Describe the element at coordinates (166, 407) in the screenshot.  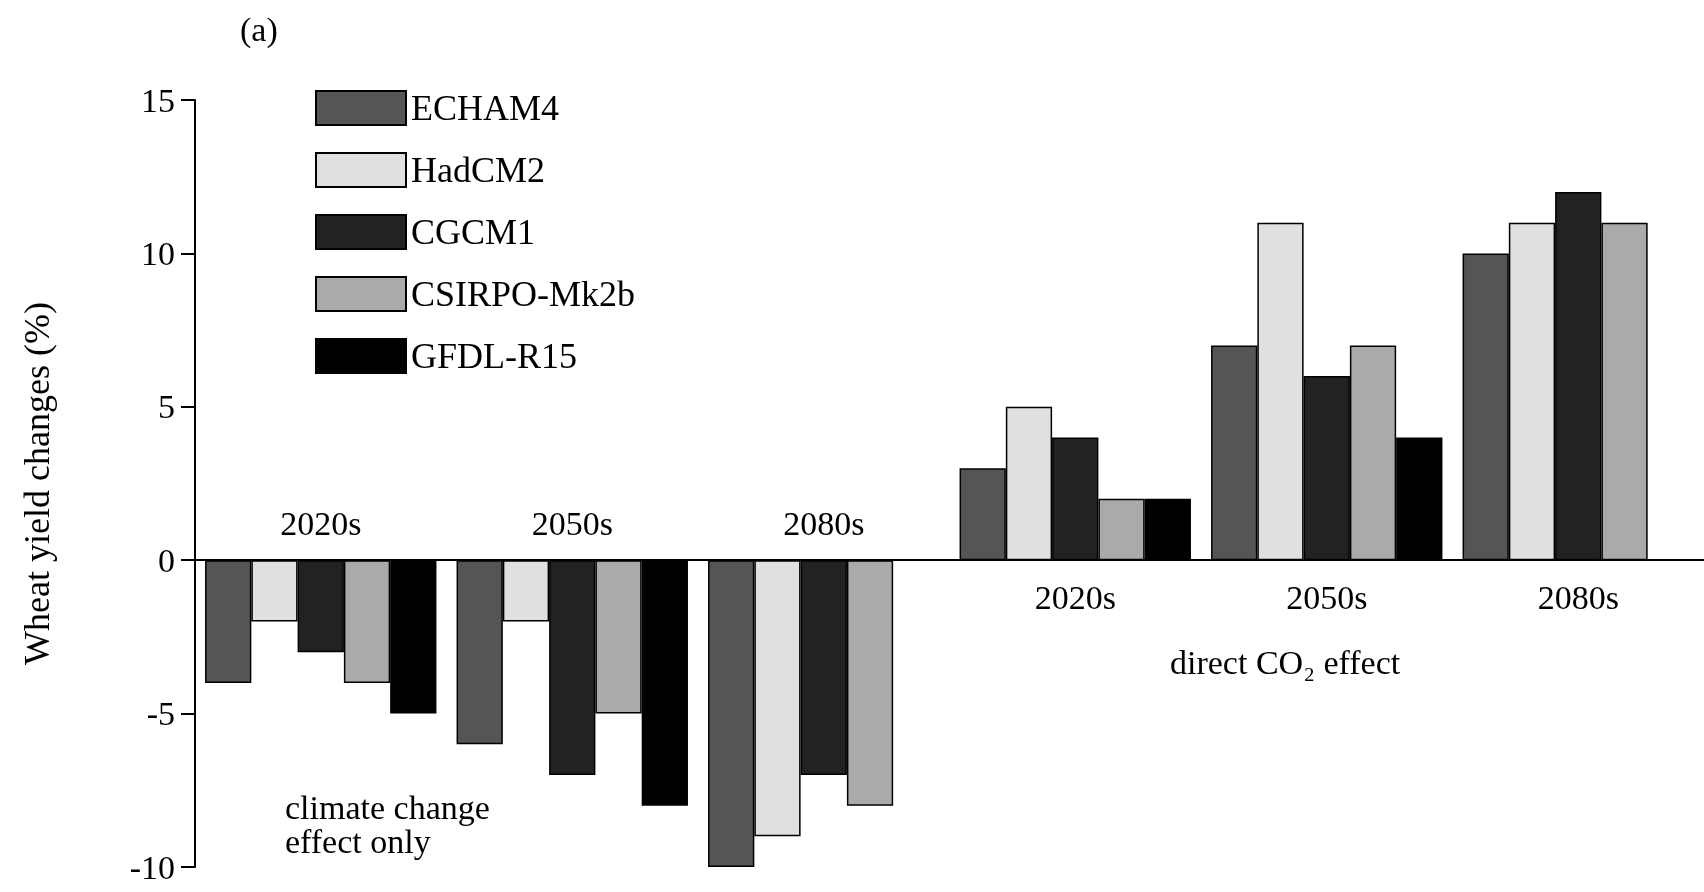
I see `y-tick-label: 5` at that location.